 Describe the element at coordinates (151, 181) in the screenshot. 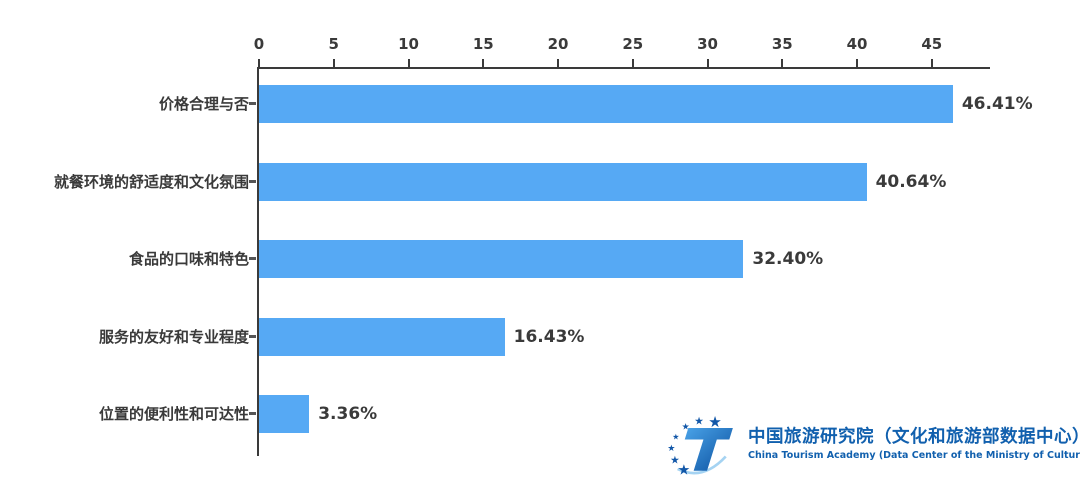

I see `category-label: 就餐环境的舒适度和文化氛围` at that location.